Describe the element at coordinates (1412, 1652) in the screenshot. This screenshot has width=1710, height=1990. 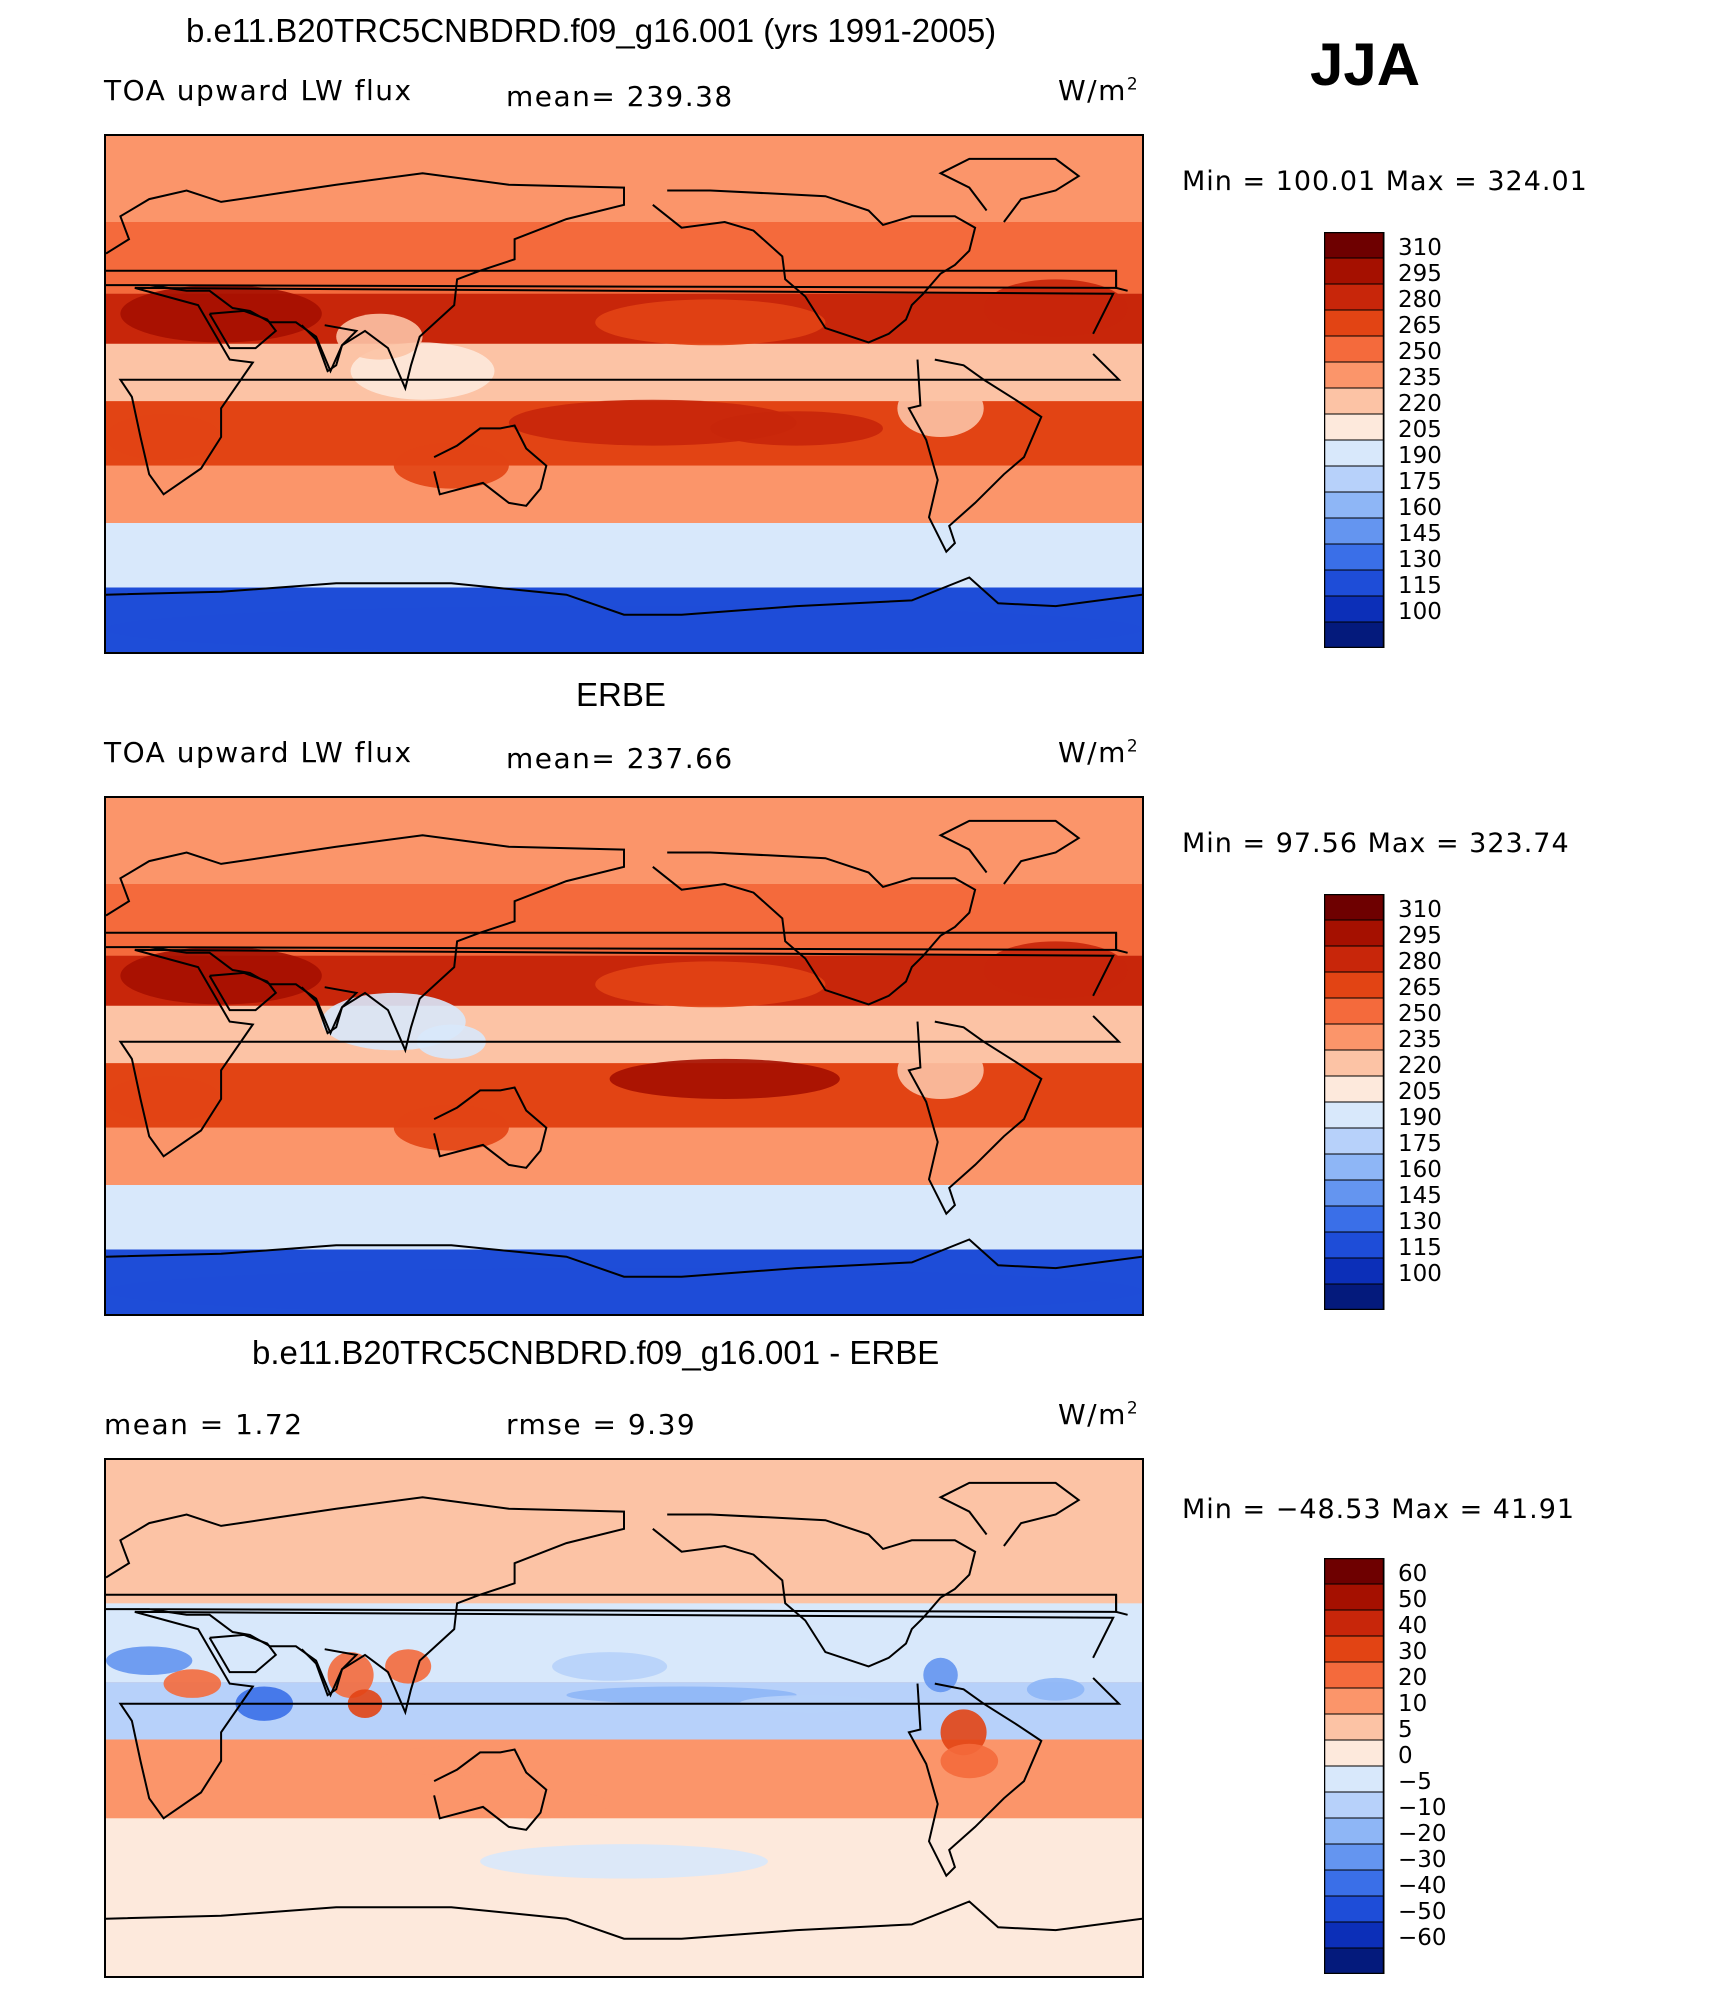
I see `colorbar-tick-label: 30` at that location.